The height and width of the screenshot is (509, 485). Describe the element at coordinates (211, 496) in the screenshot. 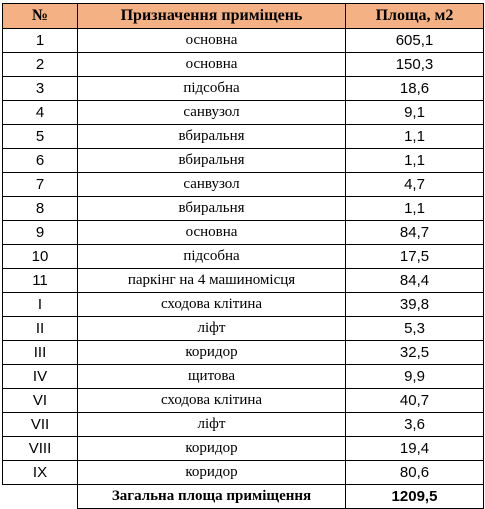

I see `total-label: Загальна площа приміщення` at that location.